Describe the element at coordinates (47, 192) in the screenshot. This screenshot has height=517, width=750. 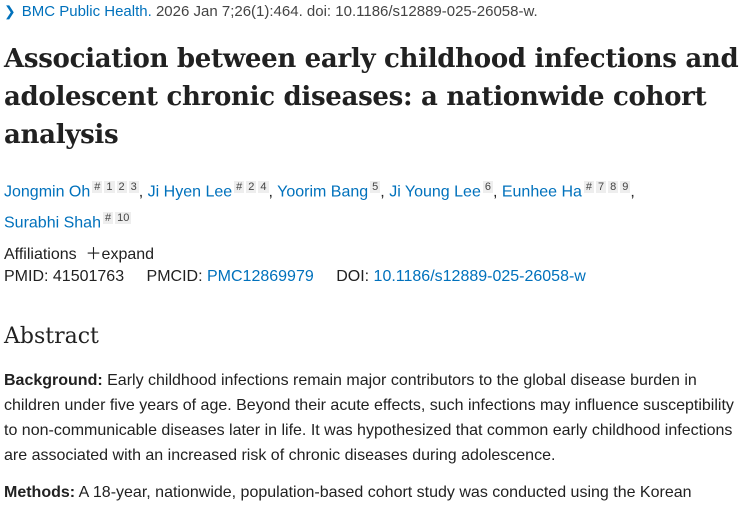
I see `author-link: Jongmin Oh` at that location.